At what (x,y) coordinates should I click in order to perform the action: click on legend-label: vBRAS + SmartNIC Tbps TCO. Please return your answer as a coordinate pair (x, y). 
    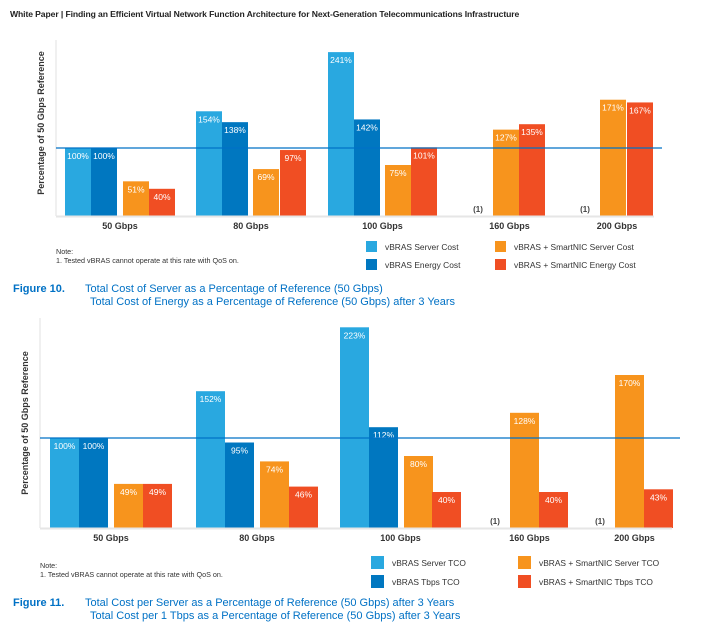
    Looking at the image, I should click on (596, 581).